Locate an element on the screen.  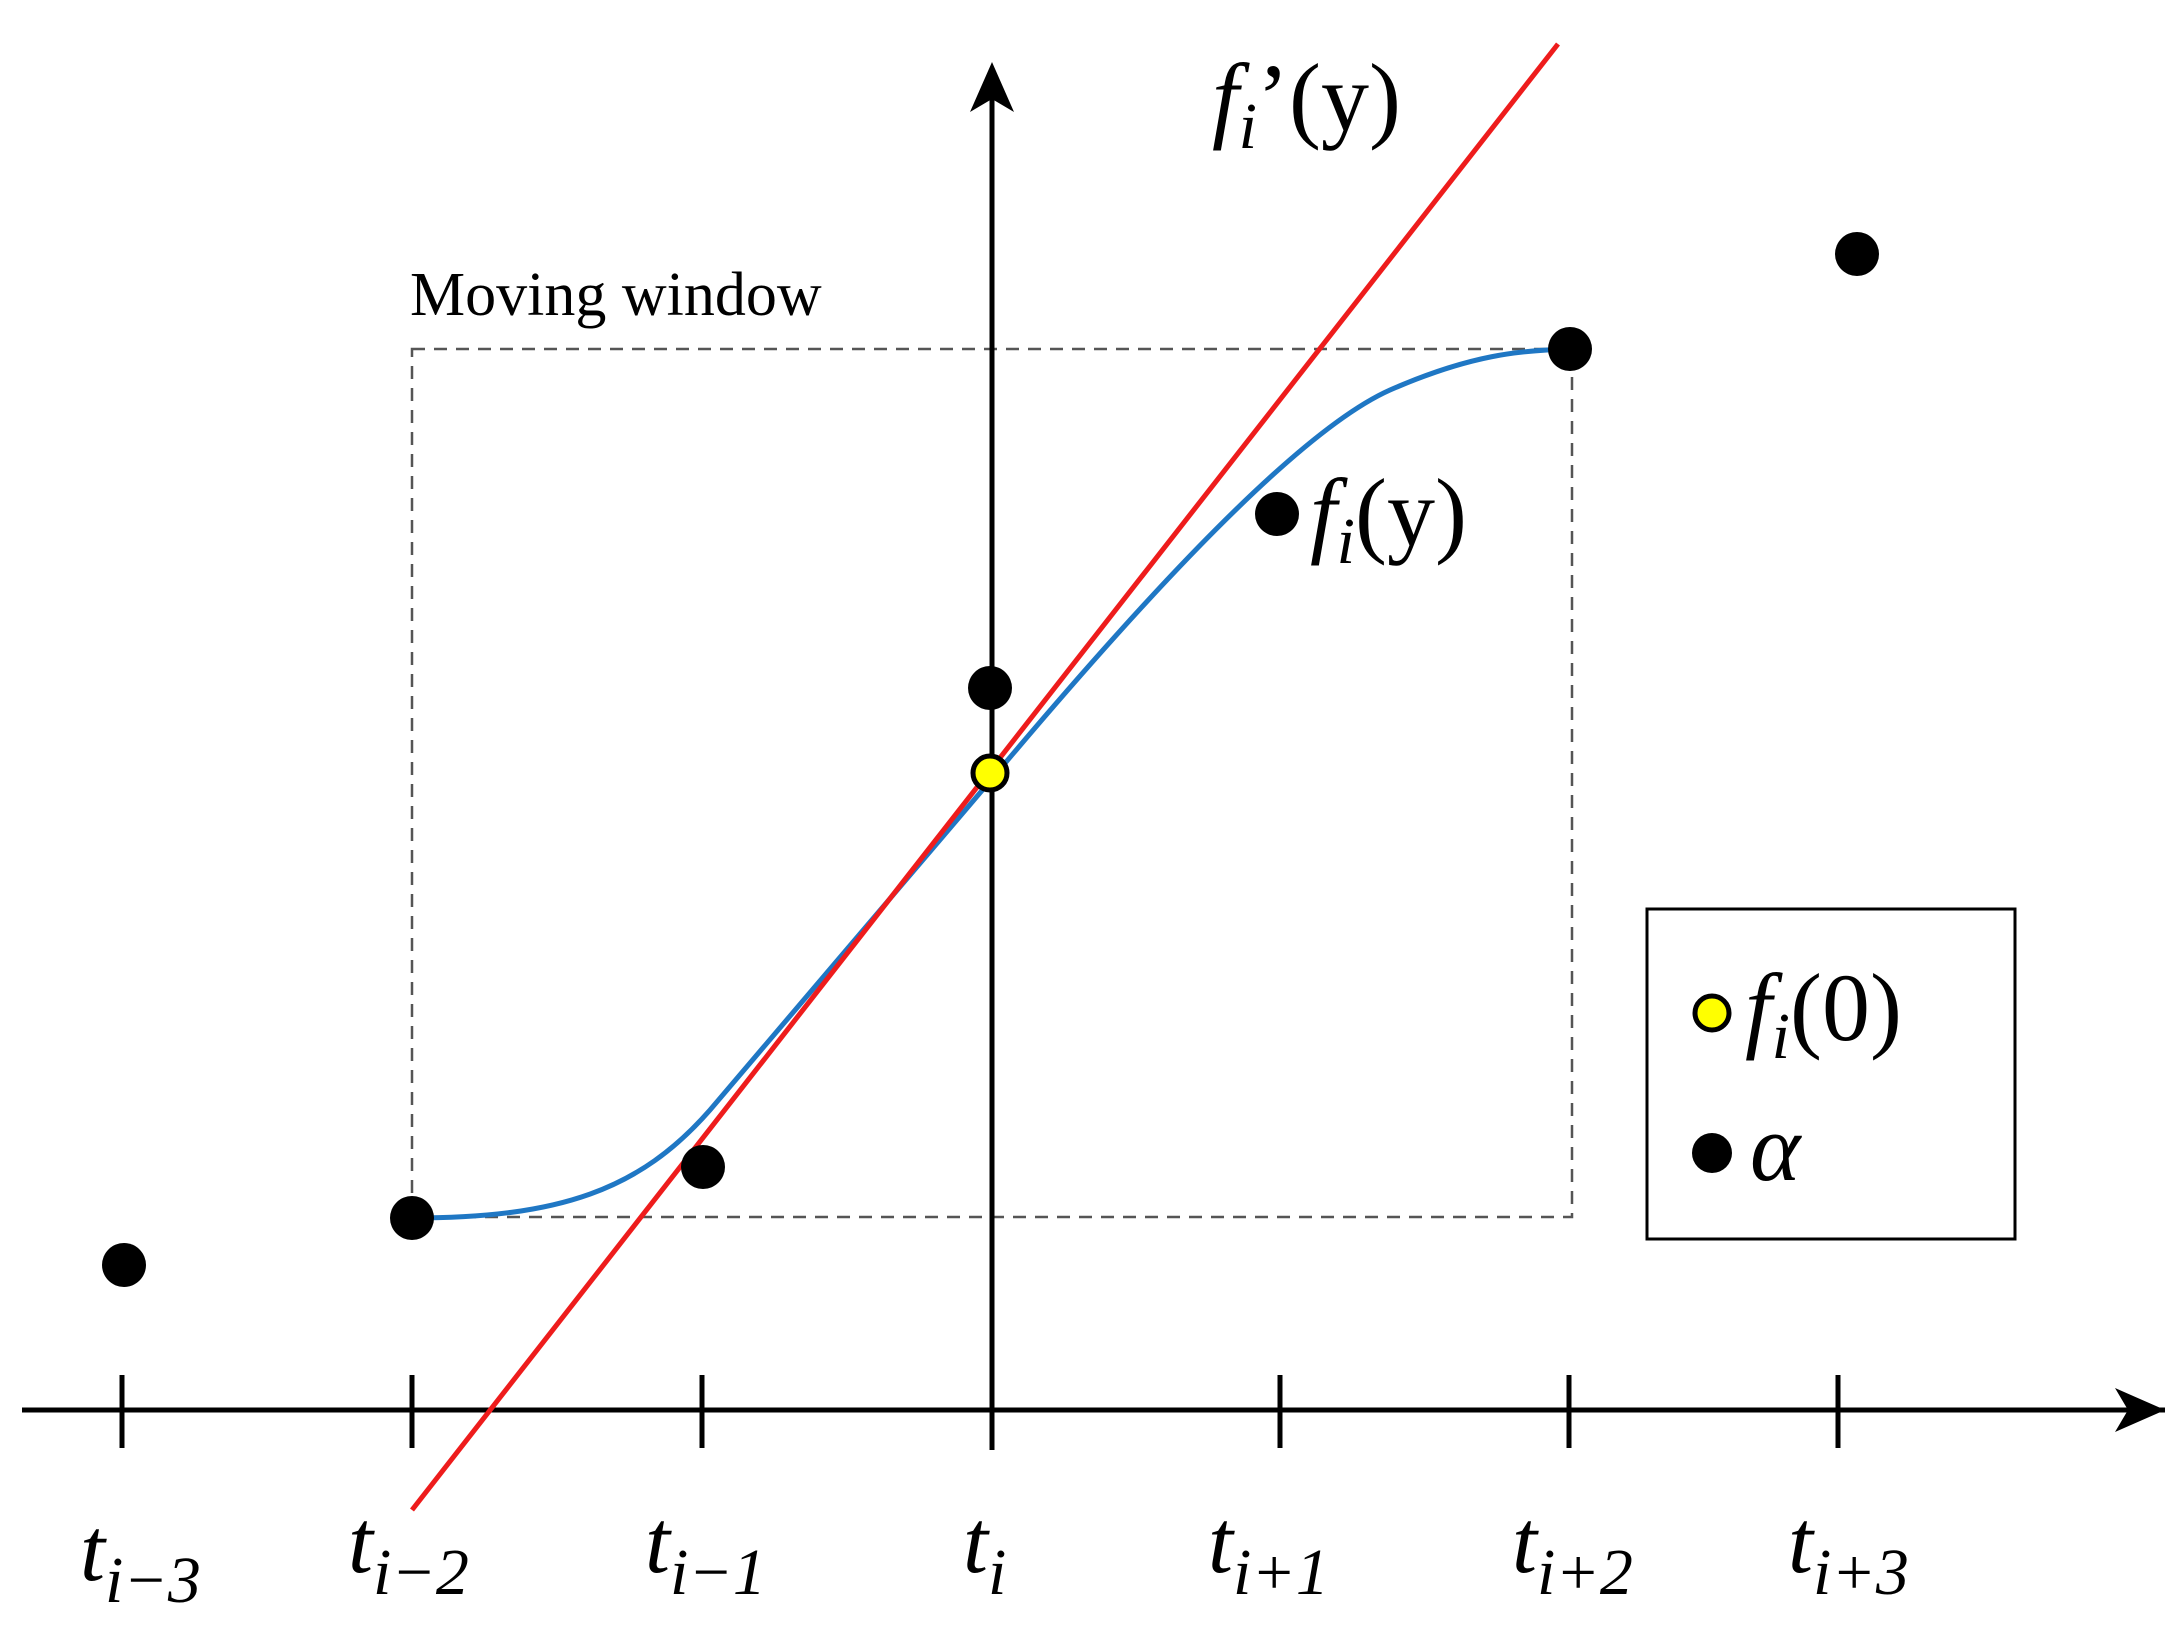
fit-label-sub: i is located at coordinates (1346, 541).